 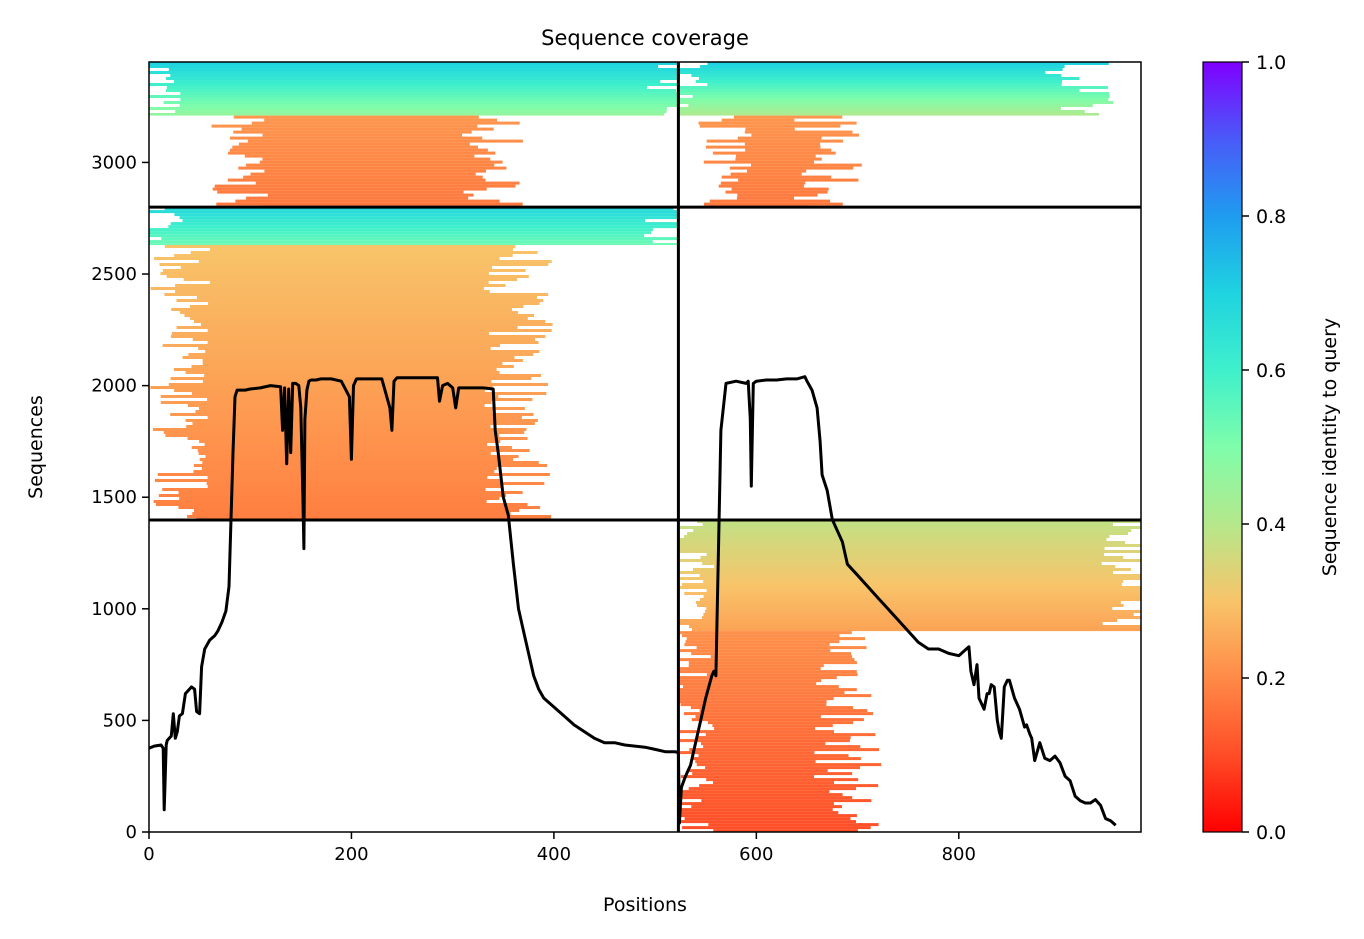 I want to click on y-tick-label: 3000, so click(x=114, y=162).